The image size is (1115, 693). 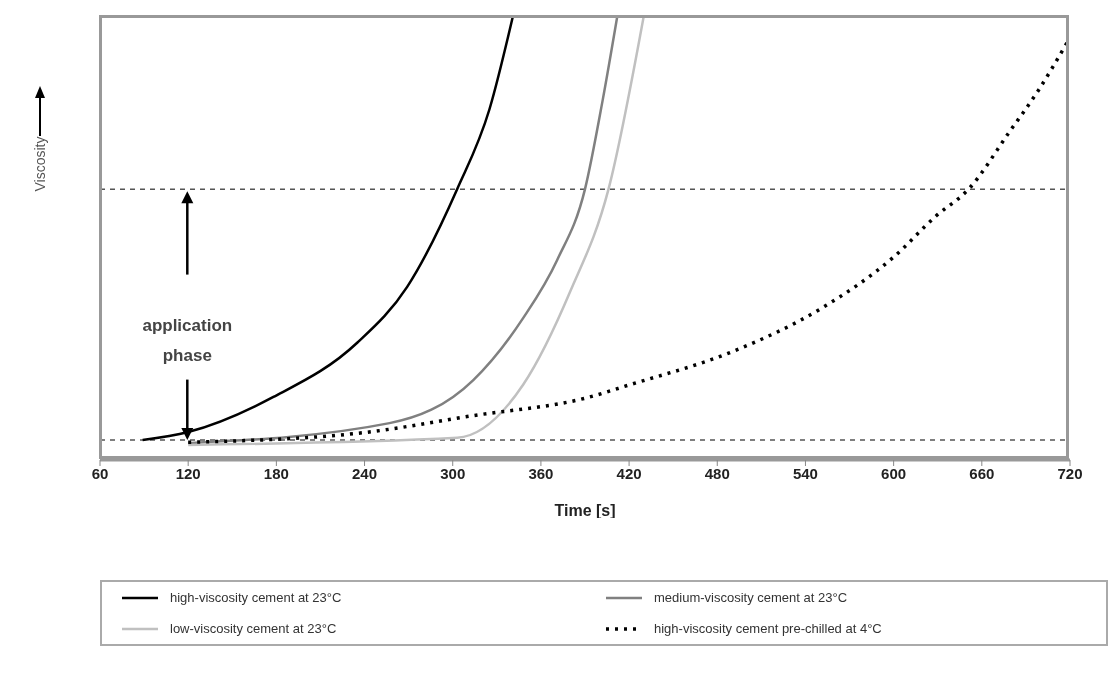 I want to click on x-tick-label: 720, so click(x=1070, y=473).